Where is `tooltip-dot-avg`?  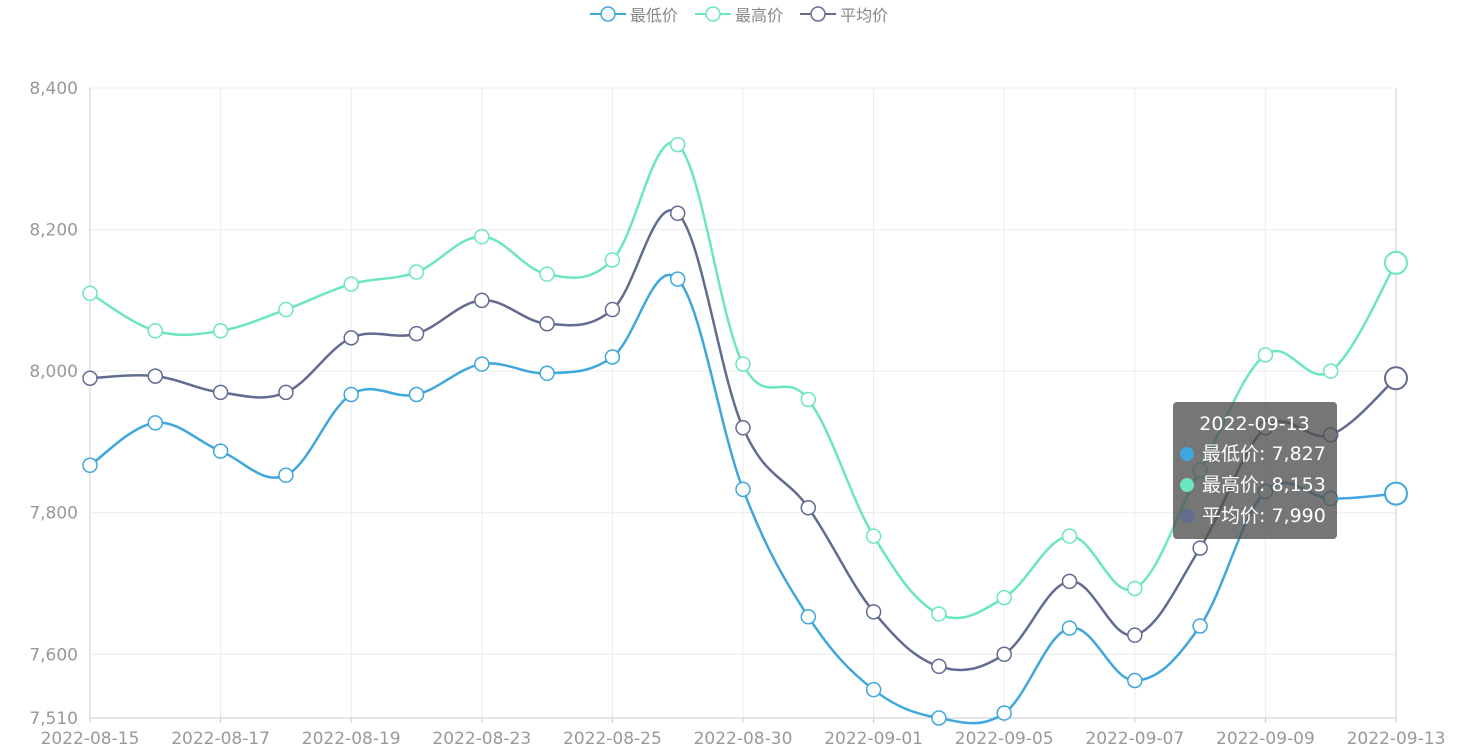
tooltip-dot-avg is located at coordinates (1187, 516).